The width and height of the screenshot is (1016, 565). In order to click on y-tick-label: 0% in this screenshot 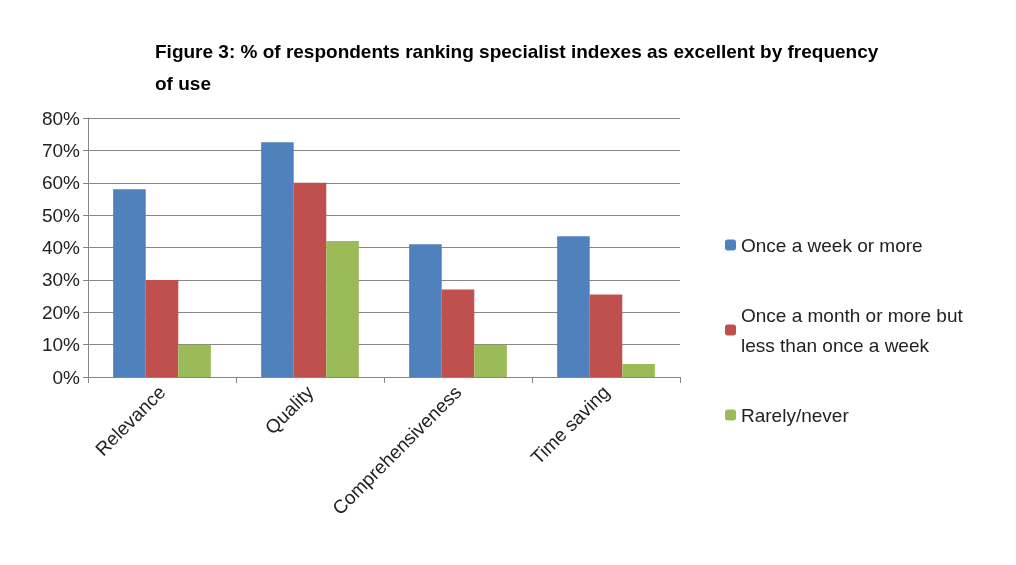, I will do `click(66, 377)`.